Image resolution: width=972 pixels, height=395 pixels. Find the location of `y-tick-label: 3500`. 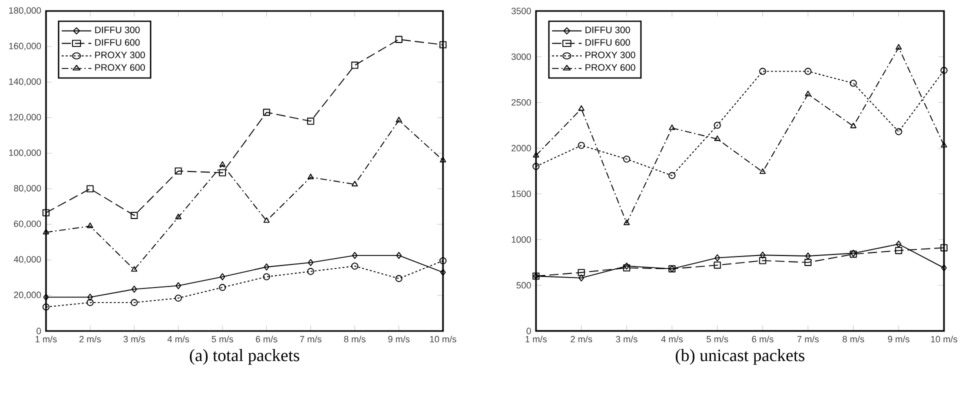

y-tick-label: 3500 is located at coordinates (521, 11).